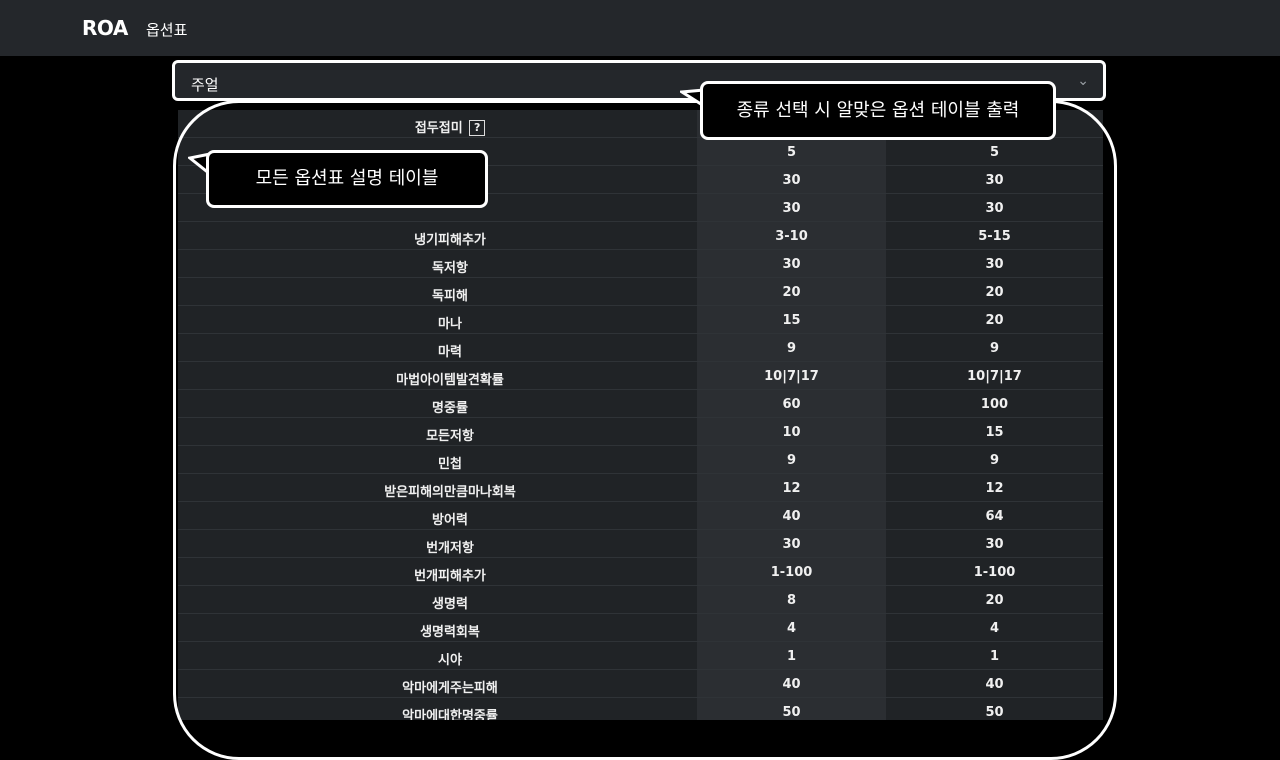  What do you see at coordinates (791, 376) in the screenshot?
I see `option-value-1: 10|7|17` at bounding box center [791, 376].